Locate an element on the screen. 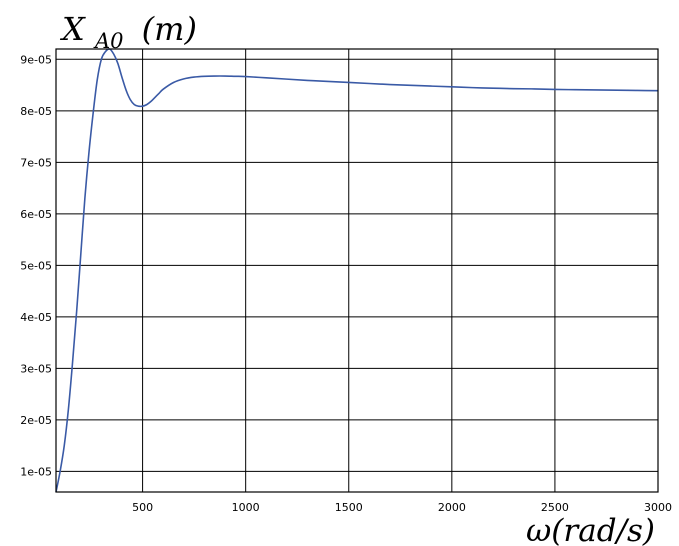 The image size is (679, 546). y-tick-label: 3e-05 is located at coordinates (36, 368).